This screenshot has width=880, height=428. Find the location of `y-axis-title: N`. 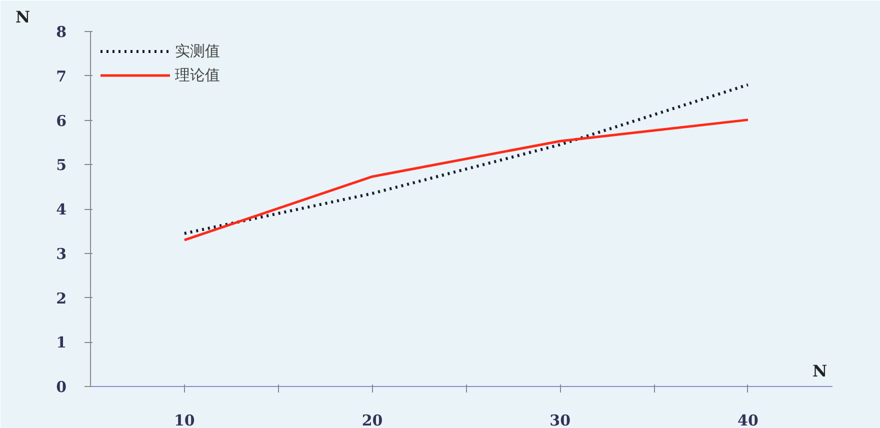

y-axis-title: N is located at coordinates (23, 17).